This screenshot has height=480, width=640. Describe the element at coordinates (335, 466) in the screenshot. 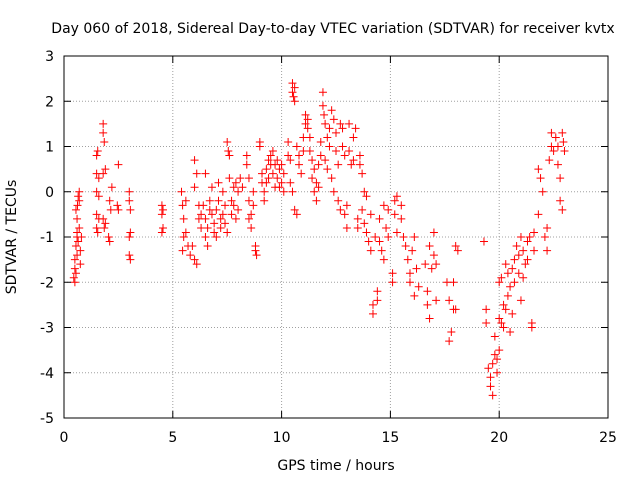

I see `x-axis-label: GPS time / hours` at that location.